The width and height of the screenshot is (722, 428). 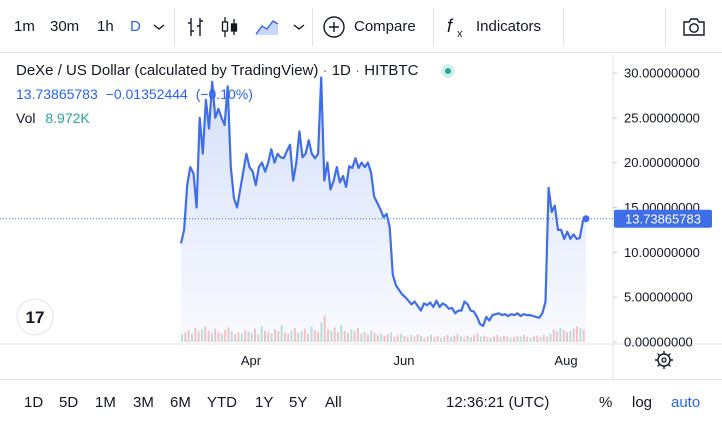 What do you see at coordinates (509, 26) in the screenshot?
I see `indicators-label: Indicators` at bounding box center [509, 26].